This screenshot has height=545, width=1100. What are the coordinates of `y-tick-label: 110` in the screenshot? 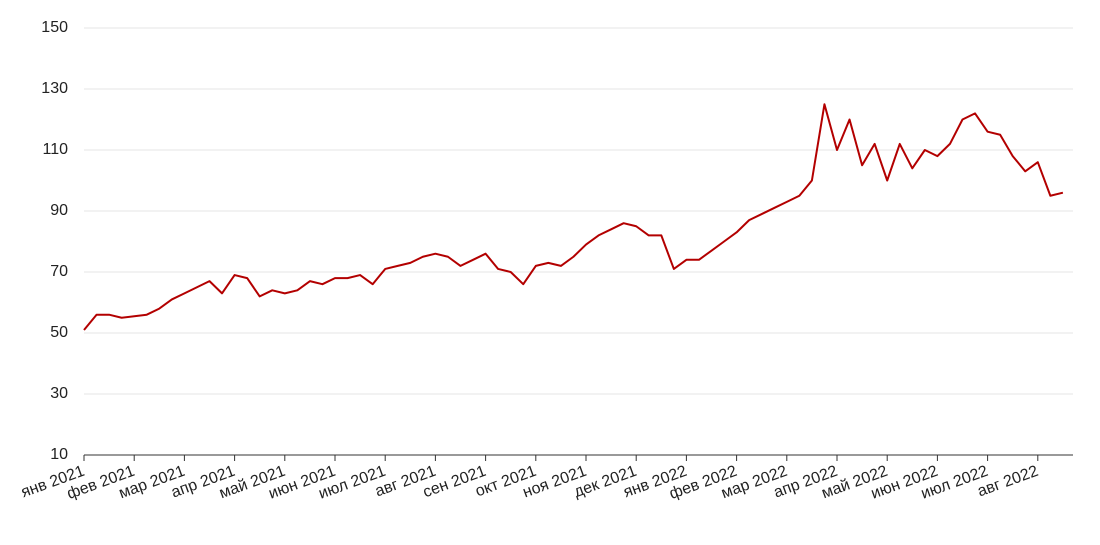 It's located at (55, 149).